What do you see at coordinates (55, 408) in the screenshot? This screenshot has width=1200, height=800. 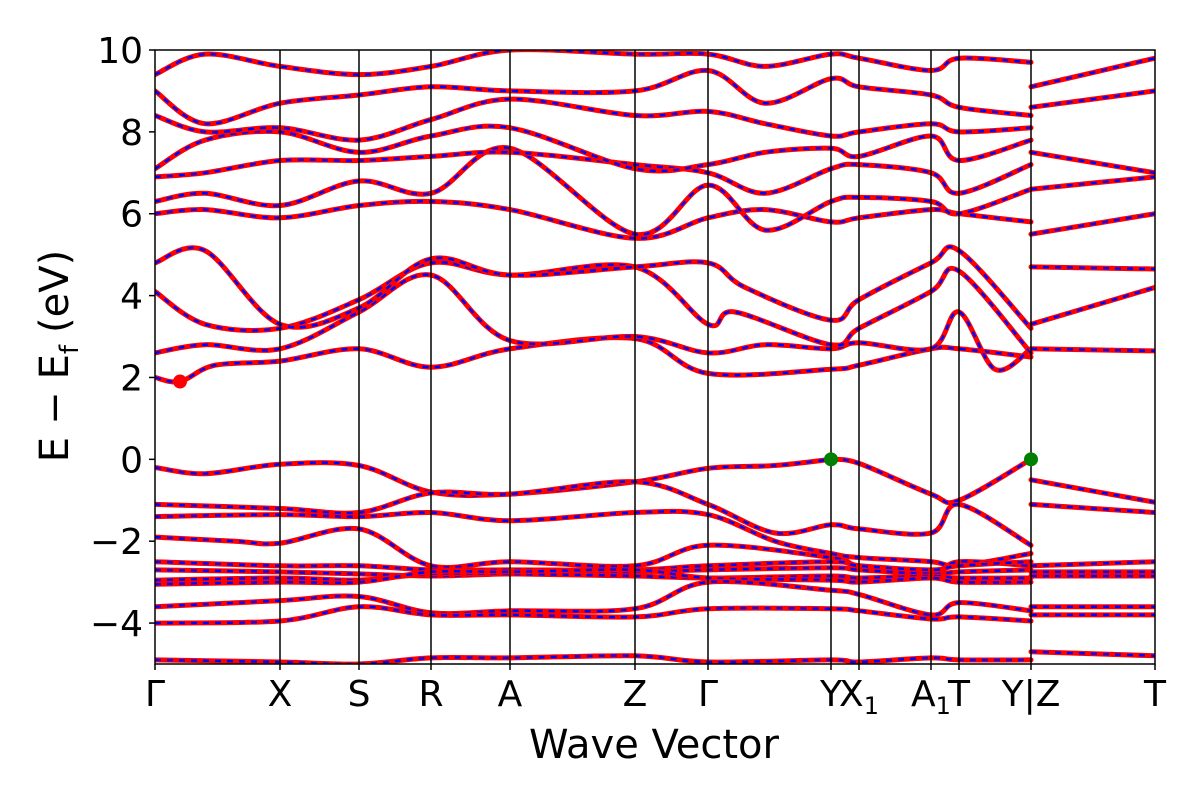 I see `y-axis-label-minus: −` at bounding box center [55, 408].